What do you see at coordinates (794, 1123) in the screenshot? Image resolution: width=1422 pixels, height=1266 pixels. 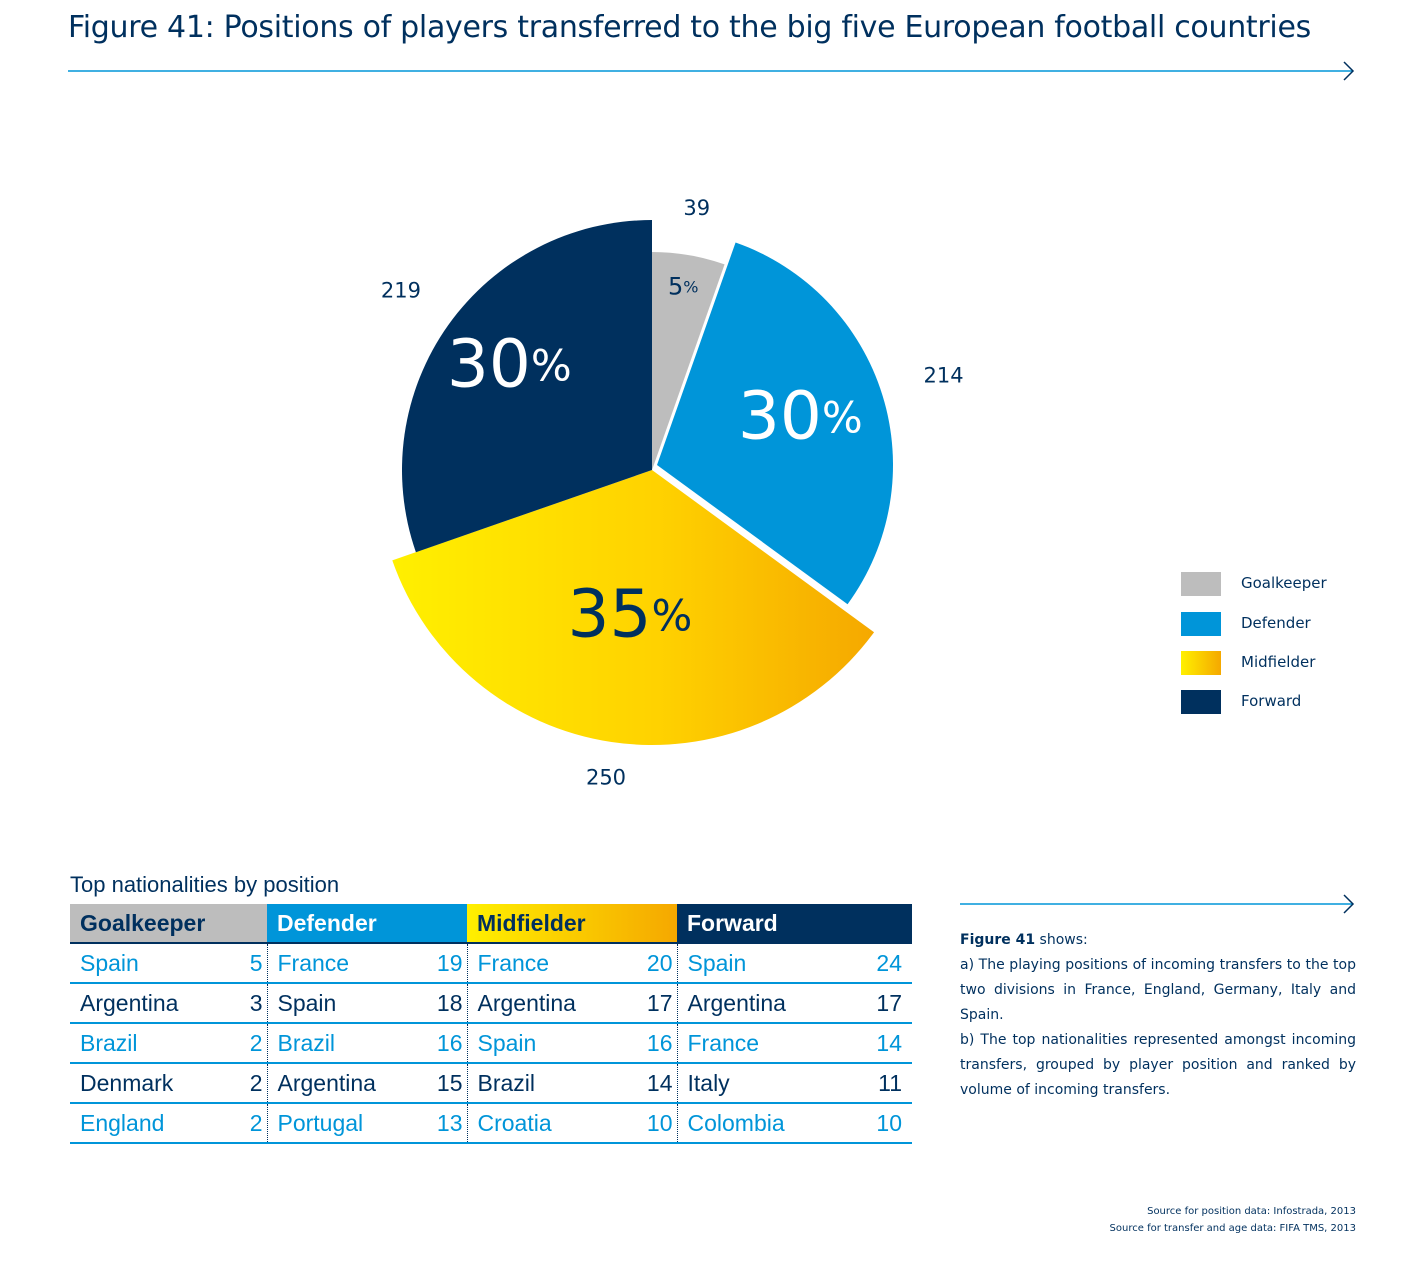 I see `table-cell-forward: Colombia 10` at bounding box center [794, 1123].